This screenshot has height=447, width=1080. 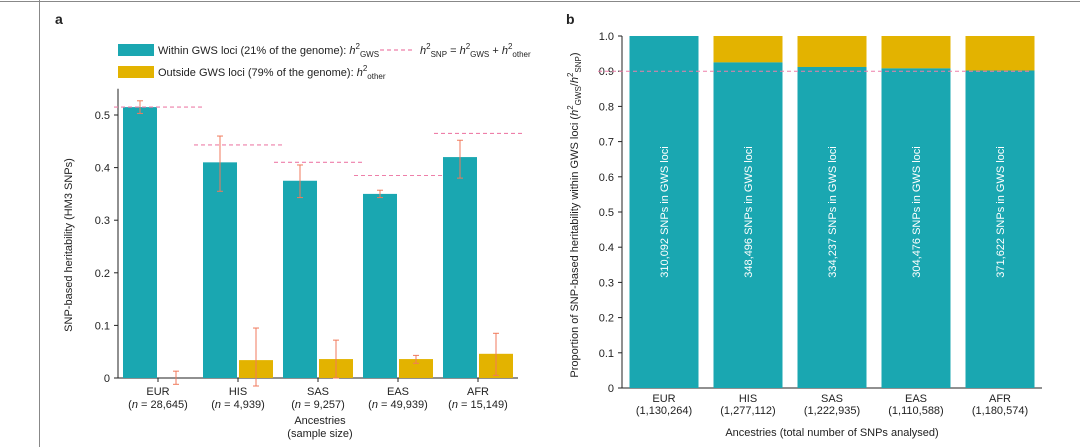 I want to click on bar-b-other-his, so click(x=748, y=49).